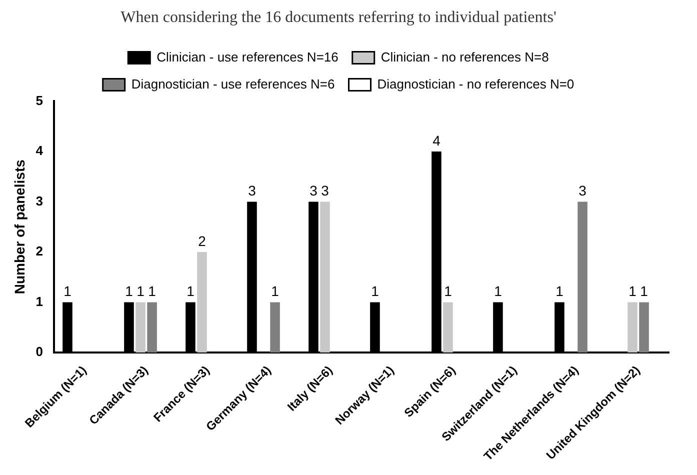 The width and height of the screenshot is (697, 475). What do you see at coordinates (40, 200) in the screenshot?
I see `y-tick-label: 3` at bounding box center [40, 200].